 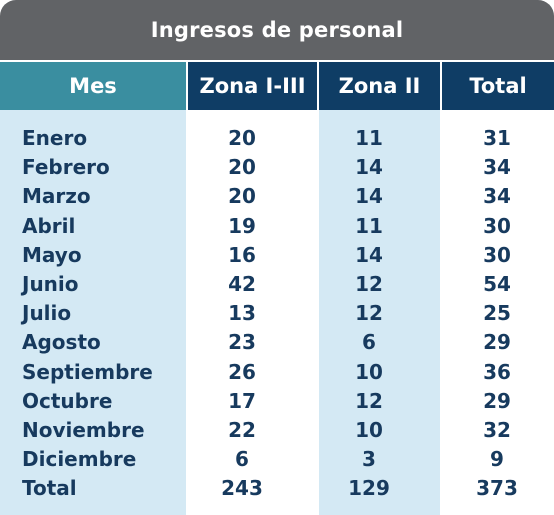 What do you see at coordinates (49, 225) in the screenshot?
I see `month-cell: Abril` at bounding box center [49, 225].